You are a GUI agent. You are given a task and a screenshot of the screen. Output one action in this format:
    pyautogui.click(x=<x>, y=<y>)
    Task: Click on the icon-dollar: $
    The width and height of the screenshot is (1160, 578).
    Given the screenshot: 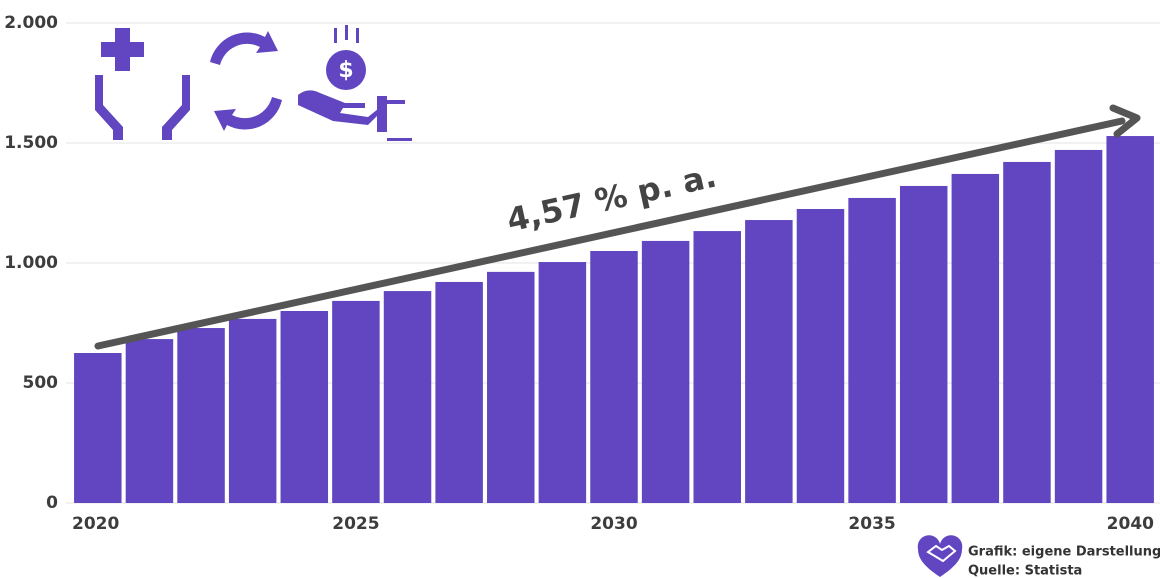 What is the action you would take?
    pyautogui.click(x=345, y=70)
    